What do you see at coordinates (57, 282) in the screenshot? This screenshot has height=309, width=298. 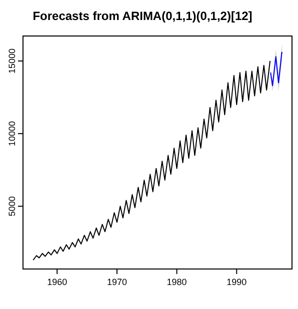 I see `x-tick-label: 1960` at bounding box center [57, 282].